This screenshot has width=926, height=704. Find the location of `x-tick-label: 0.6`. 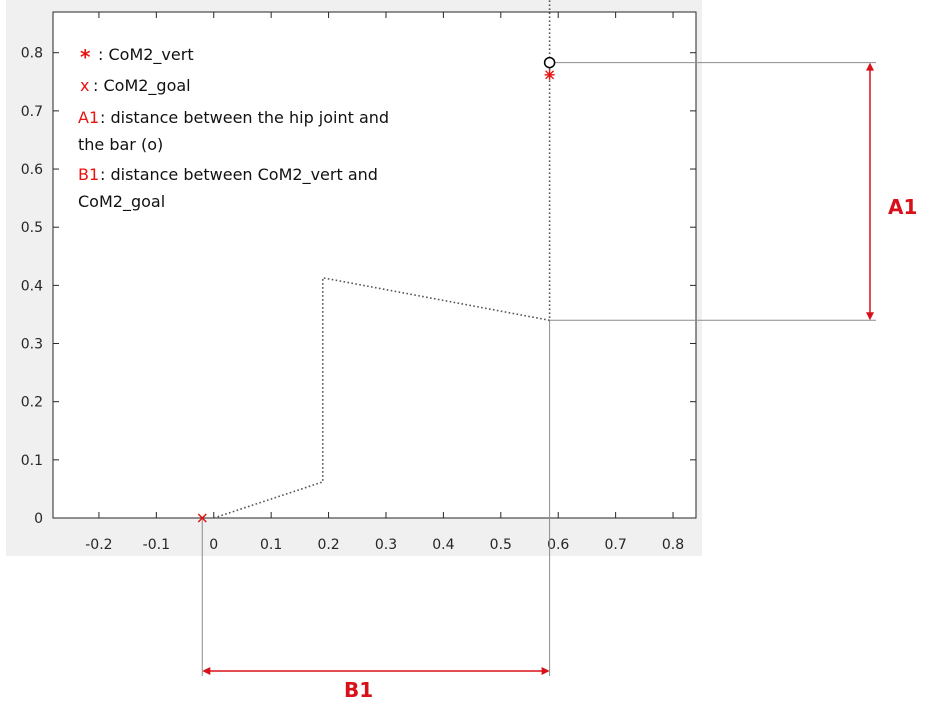

x-tick-label: 0.6 is located at coordinates (558, 545).